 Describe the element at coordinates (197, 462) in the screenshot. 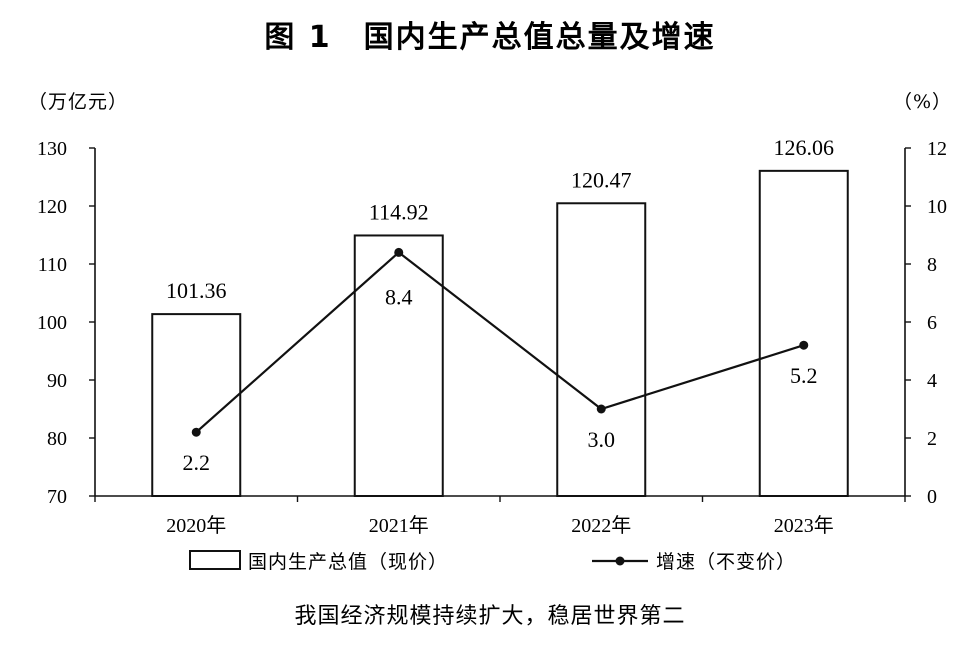

I see `growth-value-label: 2.2` at that location.